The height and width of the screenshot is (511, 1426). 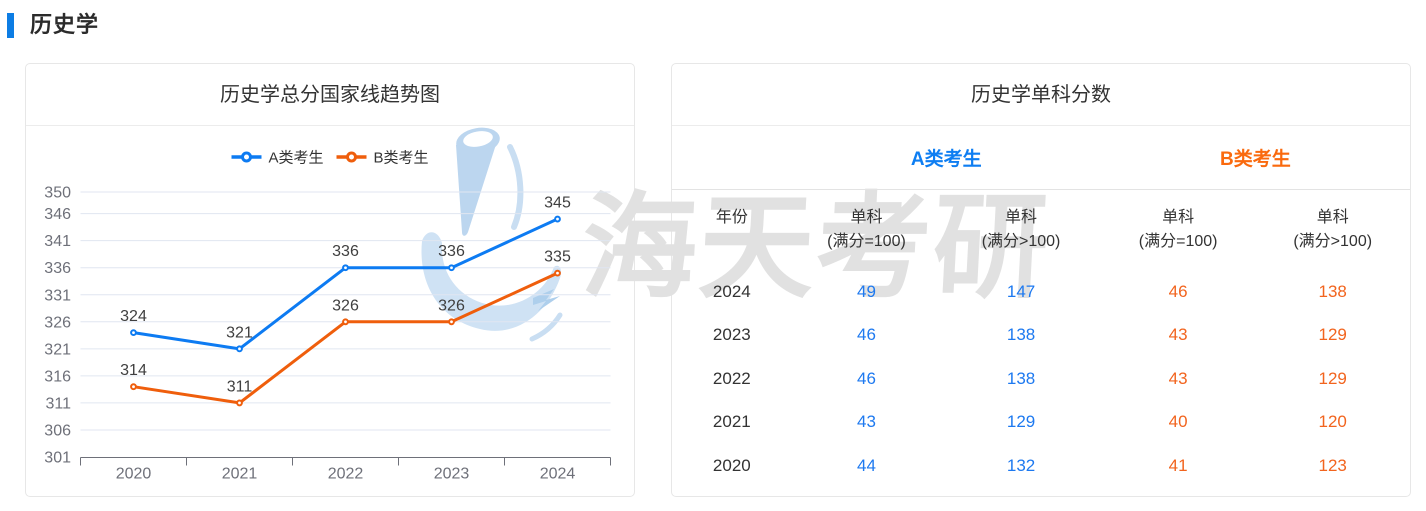 I want to click on data-point-label: 311, so click(x=240, y=386).